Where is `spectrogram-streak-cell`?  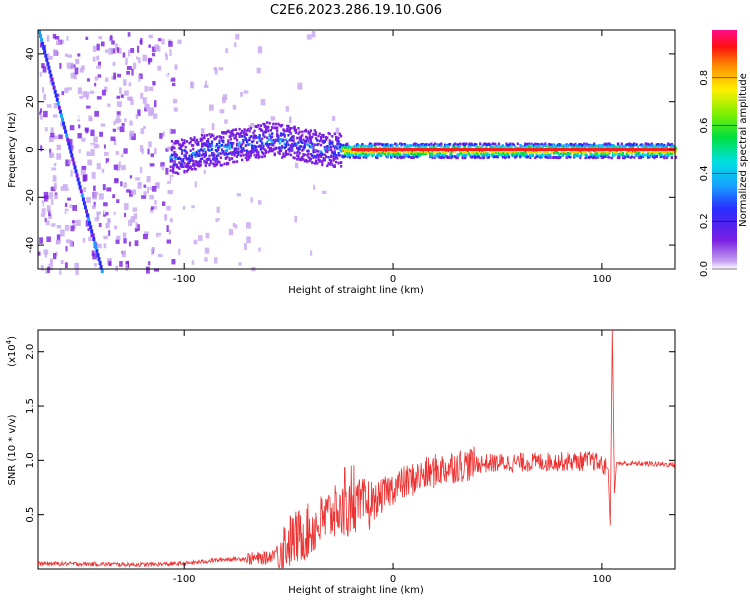
spectrogram-streak-cell is located at coordinates (44, 47).